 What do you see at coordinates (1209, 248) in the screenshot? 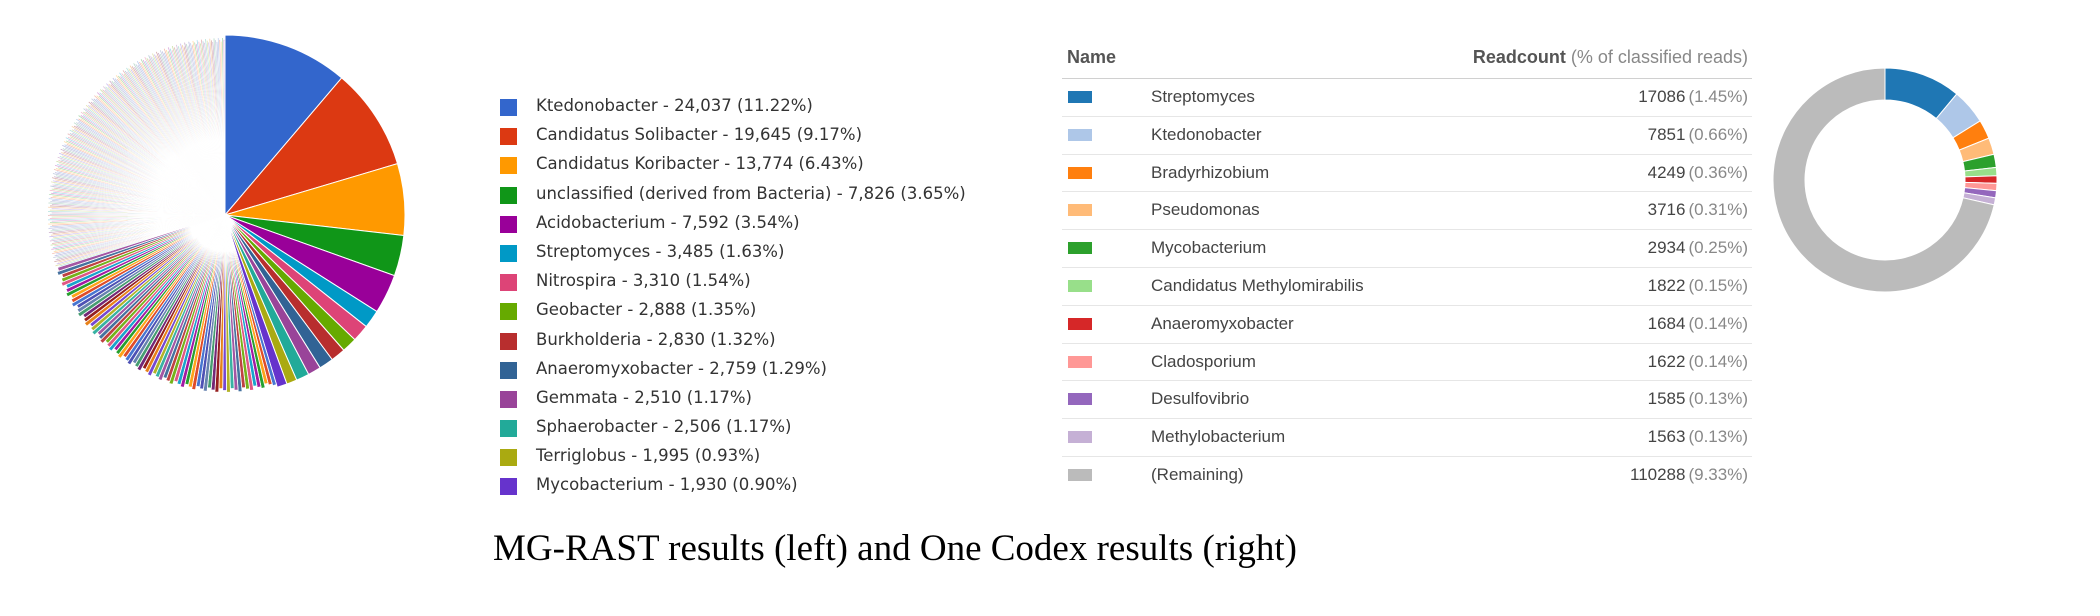
I see `row-name: Mycobacterium` at bounding box center [1209, 248].